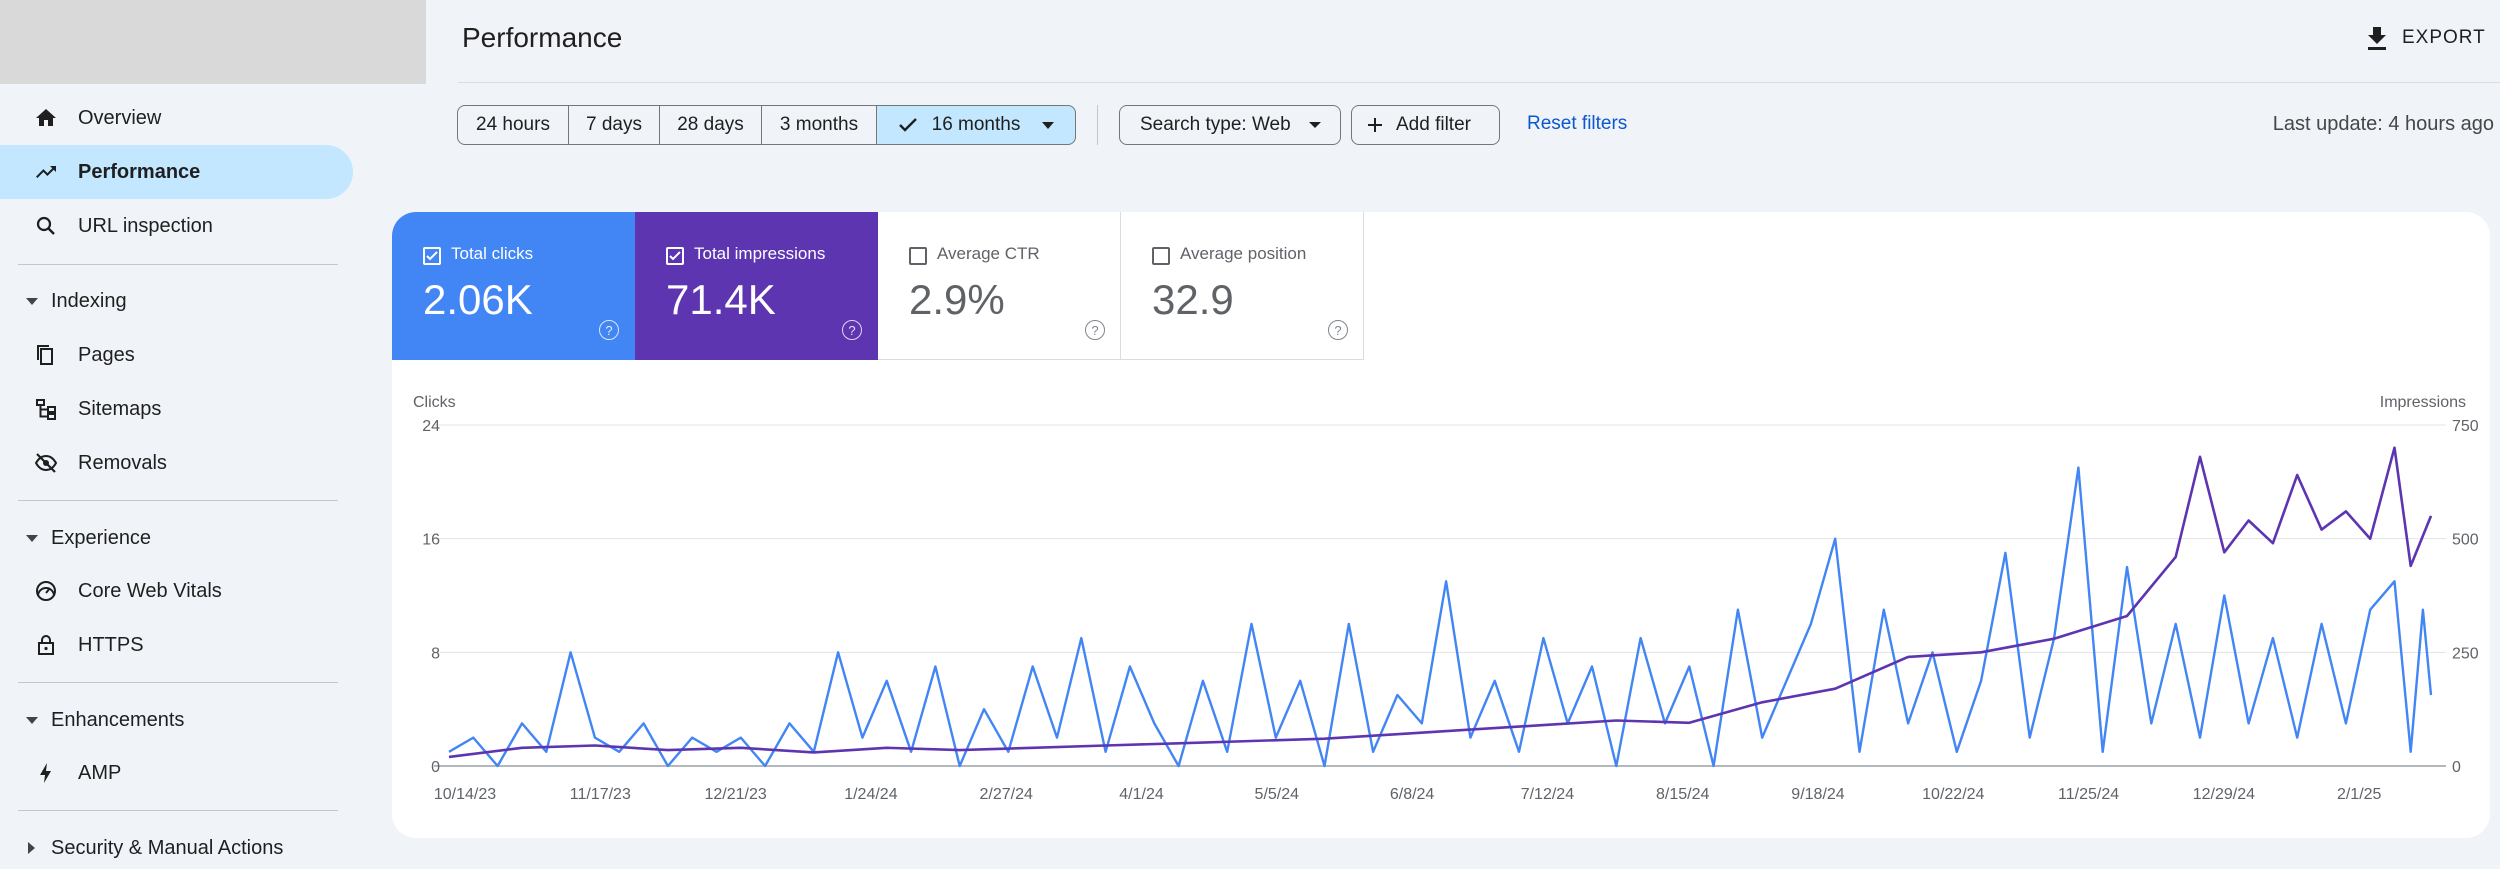  Describe the element at coordinates (465, 794) in the screenshot. I see `x-tick-label: 10/14/23` at that location.